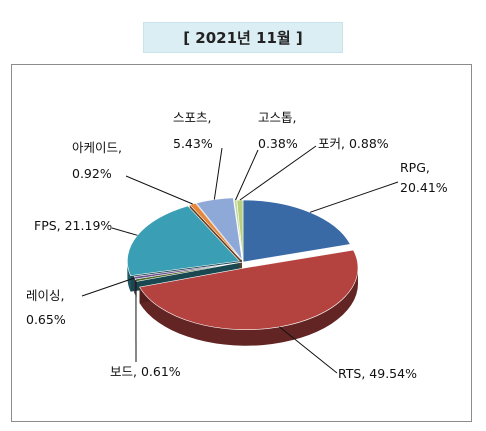 This screenshot has height=431, width=486. Describe the element at coordinates (45, 295) in the screenshot. I see `slice-label: 레이싱,` at that location.